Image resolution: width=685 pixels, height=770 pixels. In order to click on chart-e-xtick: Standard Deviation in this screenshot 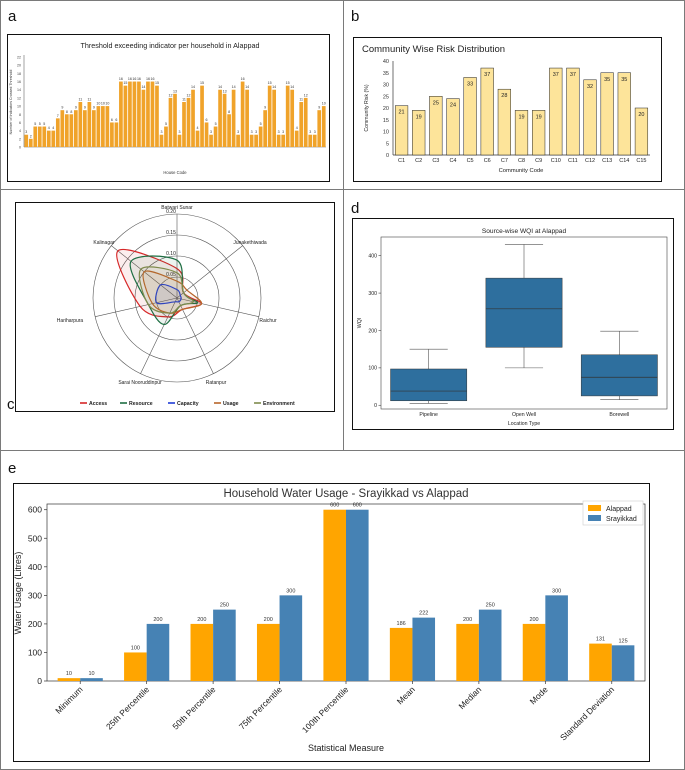, I will do `click(587, 713)`.